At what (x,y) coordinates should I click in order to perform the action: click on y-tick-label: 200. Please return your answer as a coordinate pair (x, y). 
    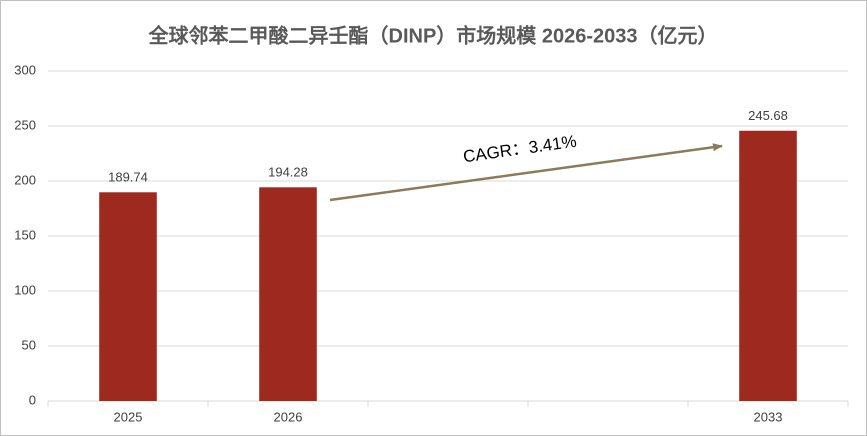
    Looking at the image, I should click on (25, 179).